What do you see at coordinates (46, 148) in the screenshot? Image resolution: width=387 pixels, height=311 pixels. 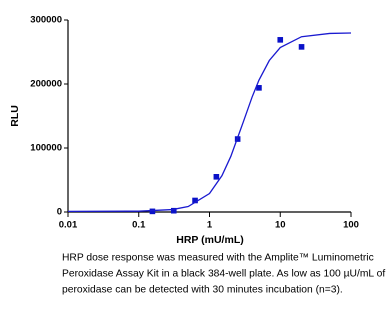 I see `y-tick-label: 100000` at bounding box center [46, 148].